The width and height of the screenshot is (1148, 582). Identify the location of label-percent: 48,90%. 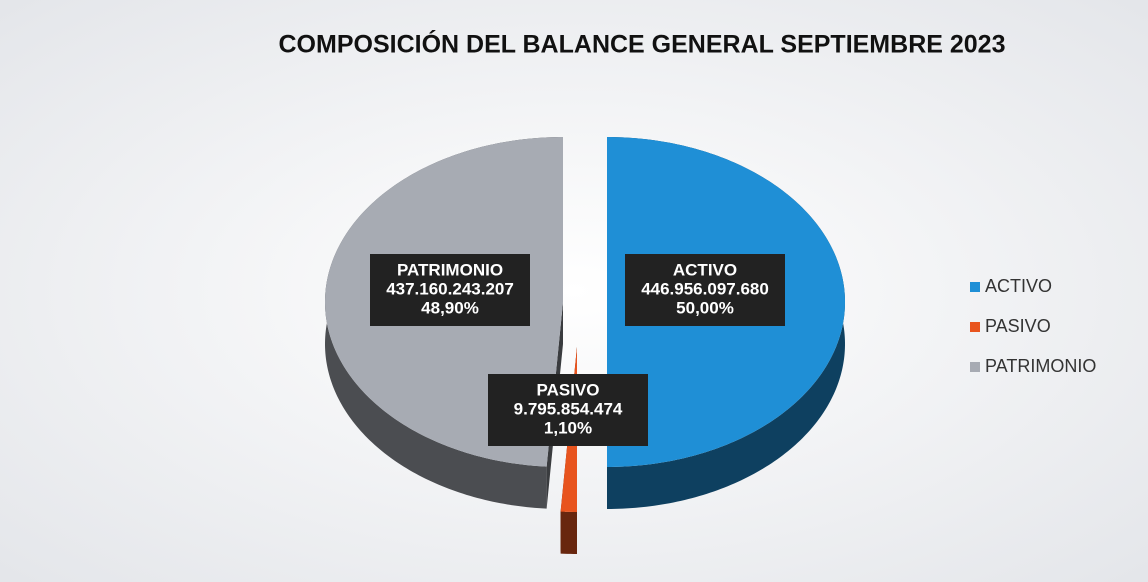
(450, 307).